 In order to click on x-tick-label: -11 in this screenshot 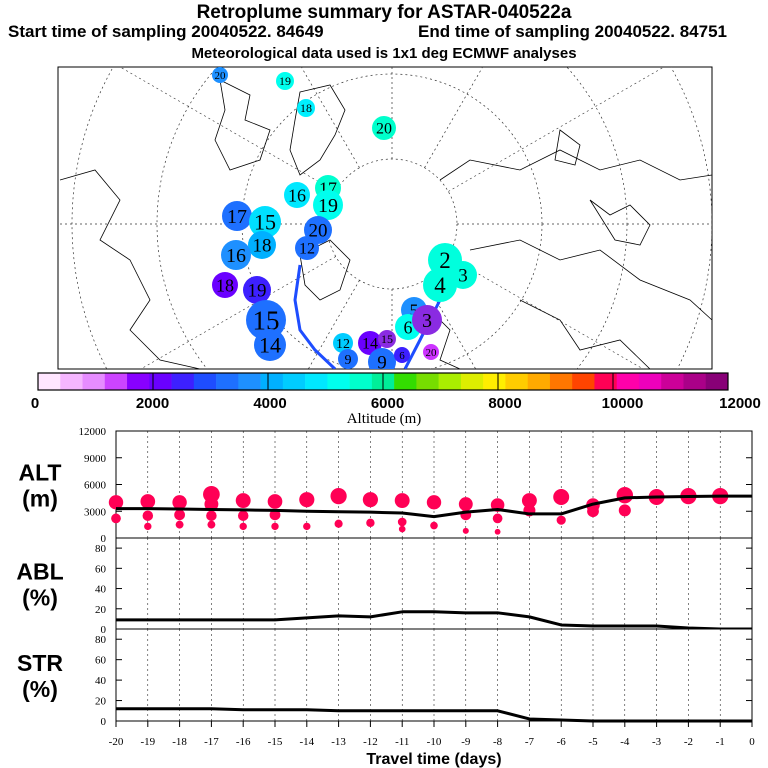, I will do `click(402, 742)`.